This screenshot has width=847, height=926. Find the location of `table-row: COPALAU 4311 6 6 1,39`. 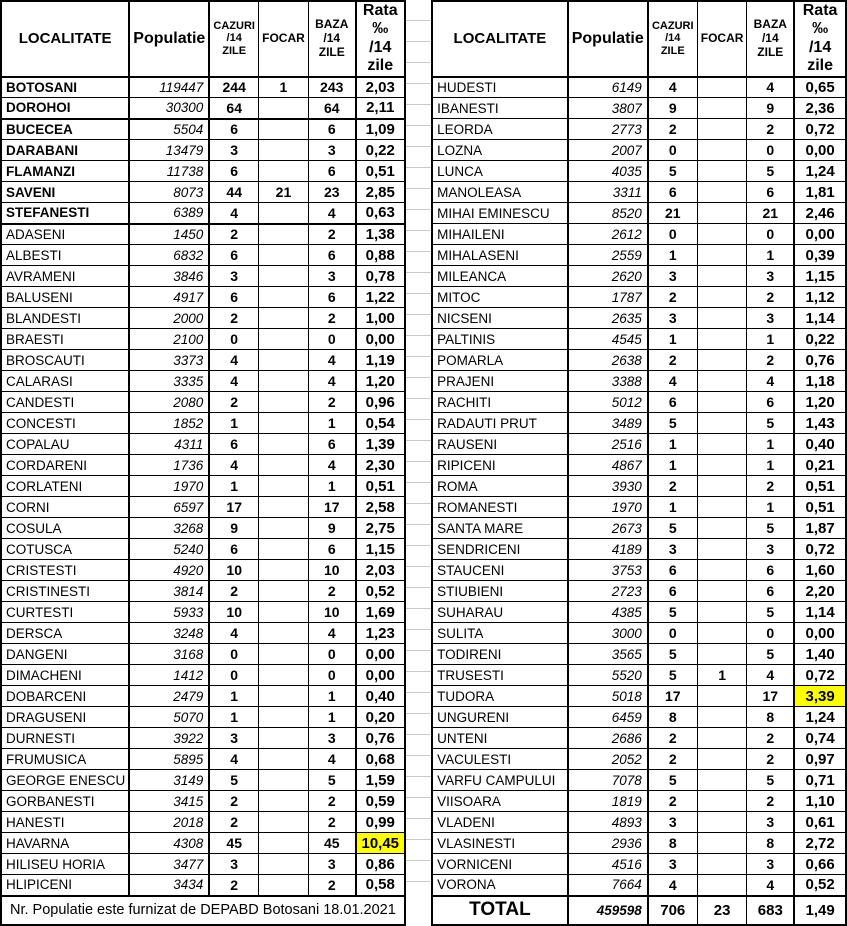

table-row: COPALAU 4311 6 6 1,39 is located at coordinates (203, 444).